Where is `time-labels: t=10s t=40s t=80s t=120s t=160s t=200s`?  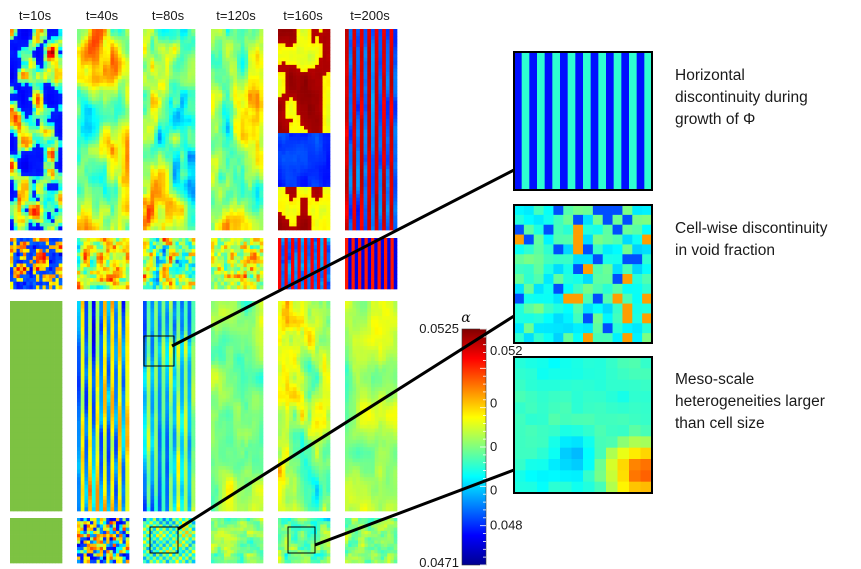
time-labels: t=10s t=40s t=80s t=120s t=160s t=200s is located at coordinates (204, 15).